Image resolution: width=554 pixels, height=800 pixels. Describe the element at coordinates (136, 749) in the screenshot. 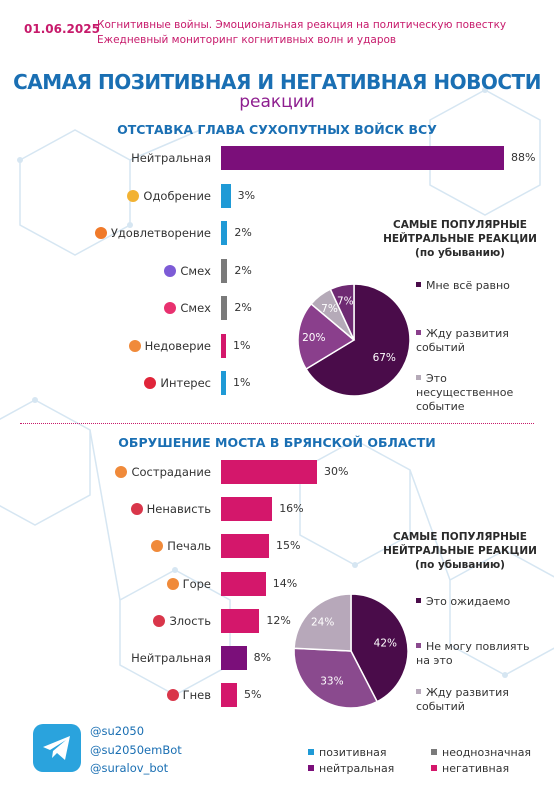

I see `contact-handle-2: @su2050emBot` at that location.